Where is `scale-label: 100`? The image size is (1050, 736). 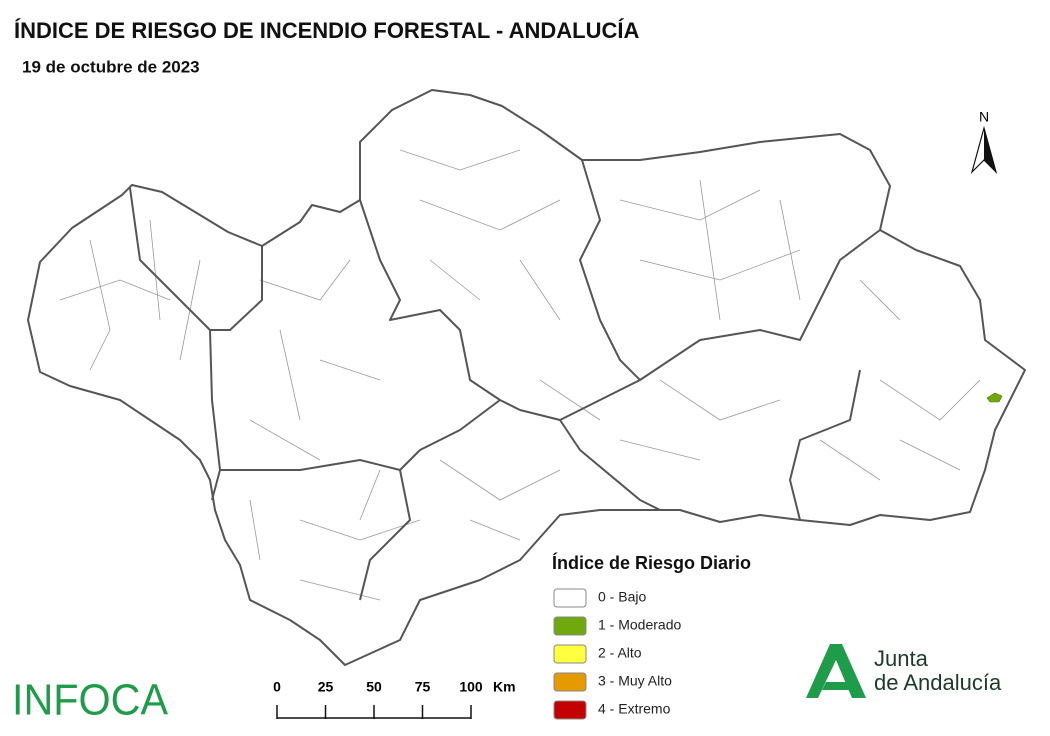 scale-label: 100 is located at coordinates (471, 687).